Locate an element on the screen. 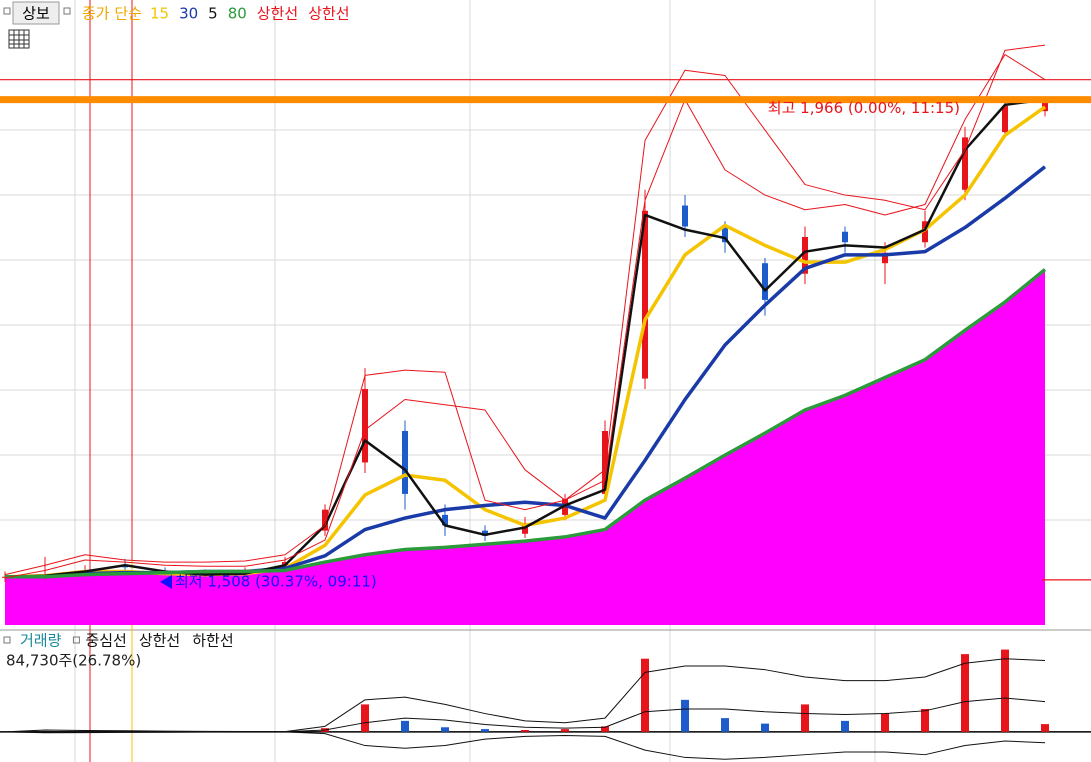 The height and width of the screenshot is (762, 1091). readout: 84,730주(26.78%) is located at coordinates (73, 661).